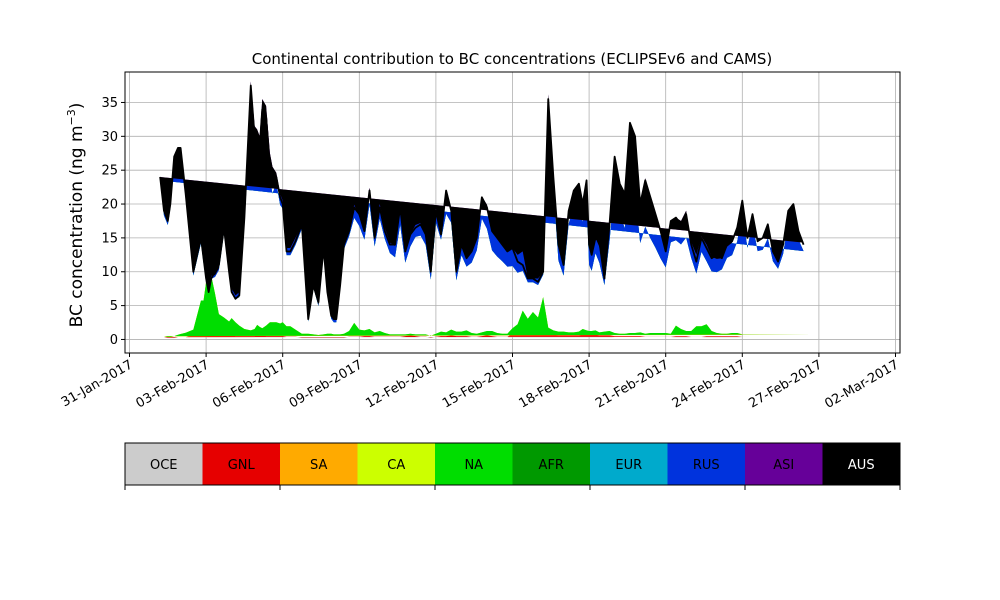  I want to click on y-axis-label: BC concentration (ng m−3), so click(76, 215).